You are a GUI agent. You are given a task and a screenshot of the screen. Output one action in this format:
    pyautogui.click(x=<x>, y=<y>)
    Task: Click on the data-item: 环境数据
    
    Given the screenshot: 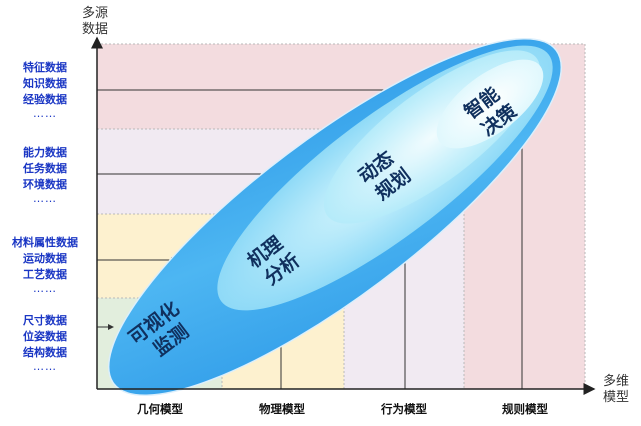 What is the action you would take?
    pyautogui.click(x=45, y=184)
    